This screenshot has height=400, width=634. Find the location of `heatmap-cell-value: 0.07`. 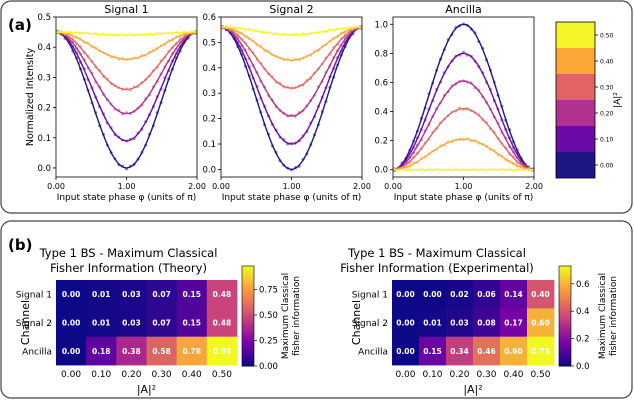

heatmap-cell-value: 0.07 is located at coordinates (161, 323).